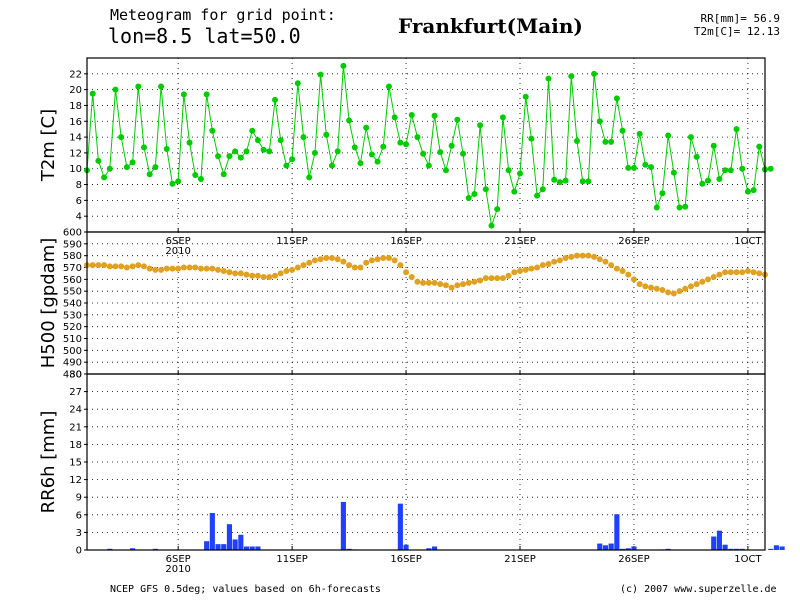 The height and width of the screenshot is (600, 800). What do you see at coordinates (405, 241) in the screenshot?
I see `x-tick-label: 16SEP` at bounding box center [405, 241].